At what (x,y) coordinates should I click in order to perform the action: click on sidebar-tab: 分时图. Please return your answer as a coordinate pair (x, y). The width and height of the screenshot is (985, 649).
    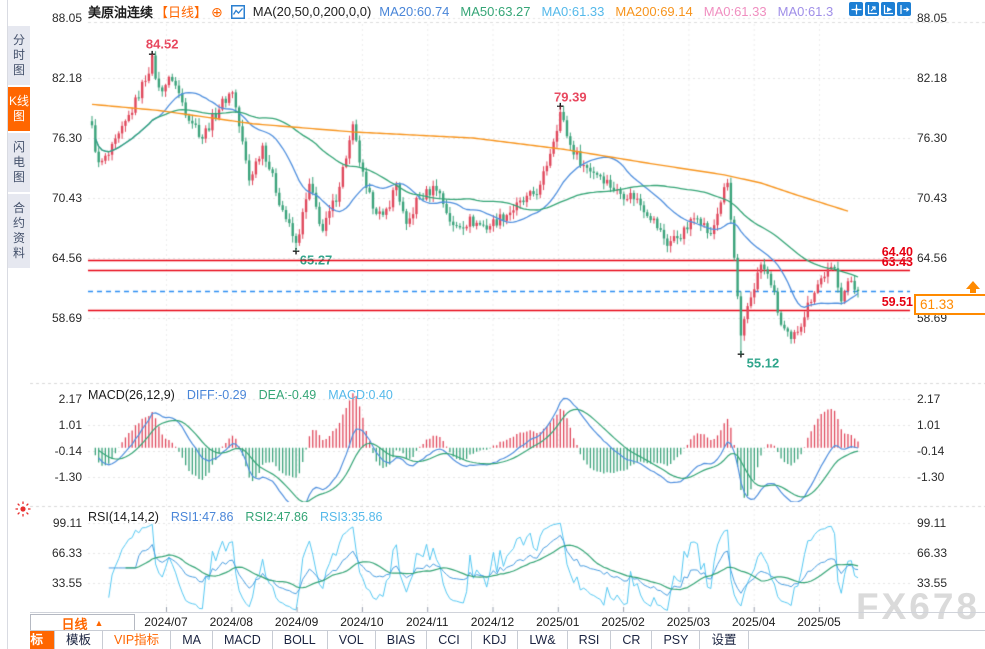
    Looking at the image, I should click on (19, 55).